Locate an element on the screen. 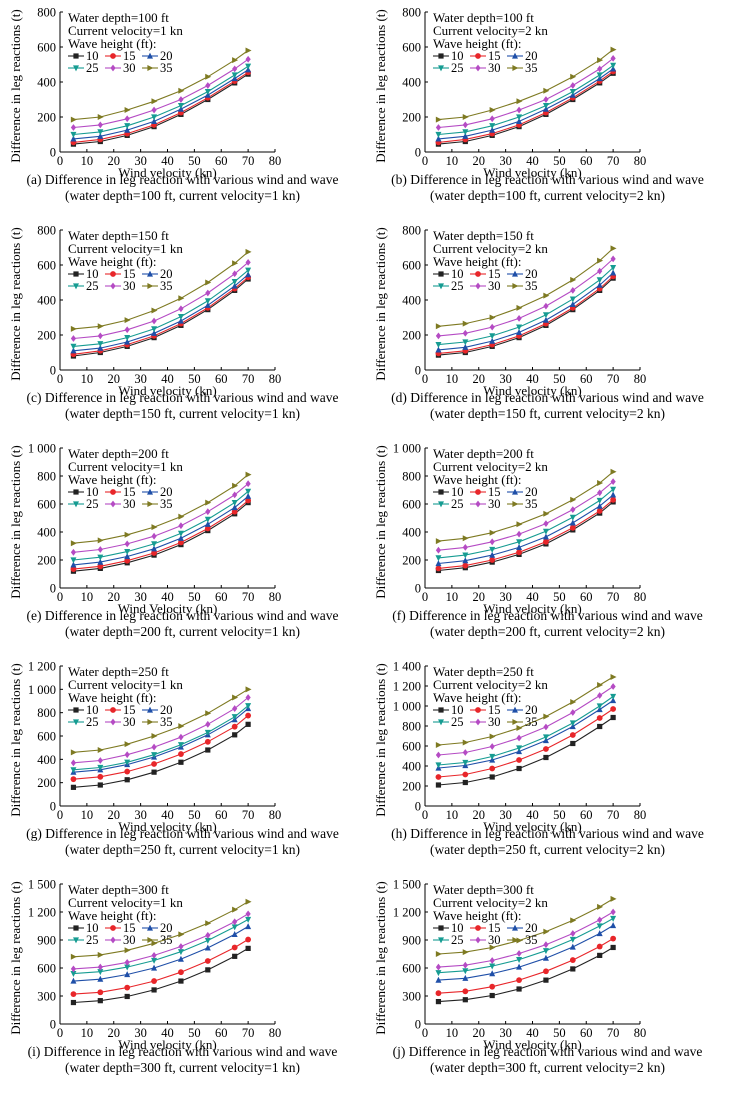  current-velocity-label: Current velocity=2 kn is located at coordinates (490, 30).